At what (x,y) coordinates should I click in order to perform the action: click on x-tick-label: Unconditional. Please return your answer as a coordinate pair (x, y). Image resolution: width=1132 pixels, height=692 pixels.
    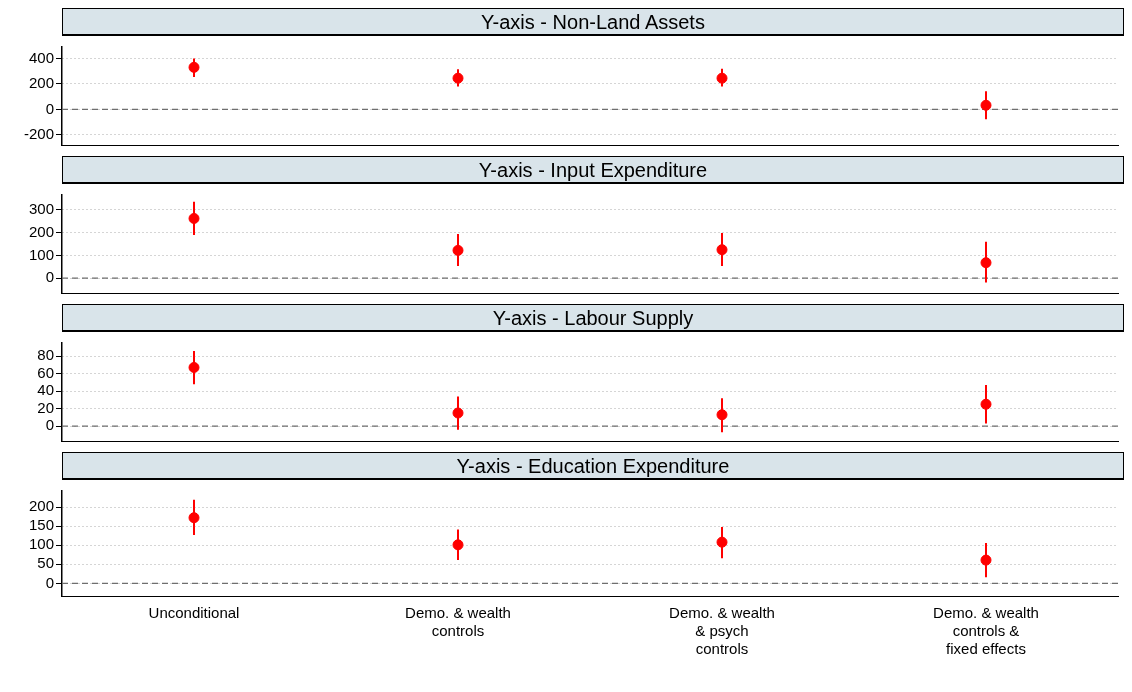
    Looking at the image, I should click on (194, 613).